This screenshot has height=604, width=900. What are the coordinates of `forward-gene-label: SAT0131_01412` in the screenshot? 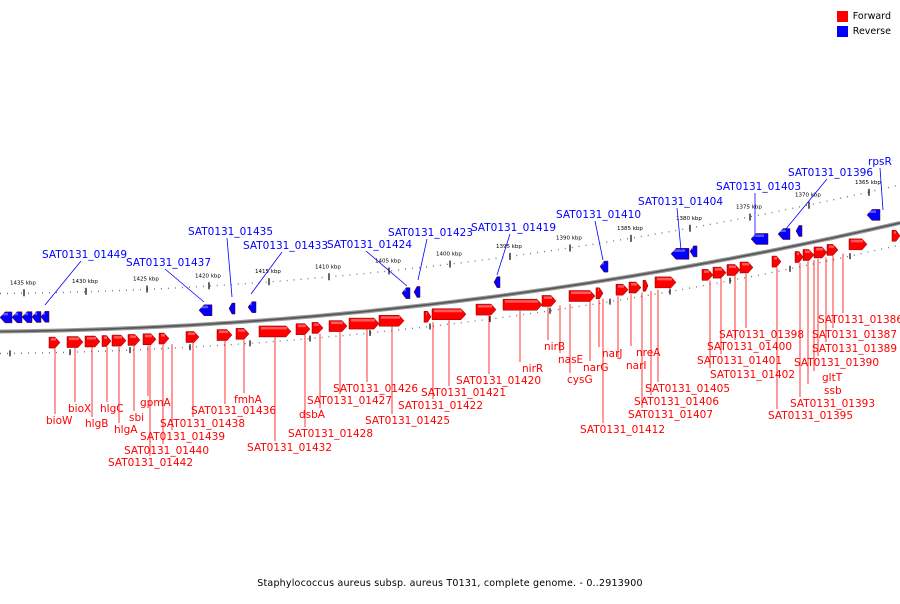 It's located at (622, 430).